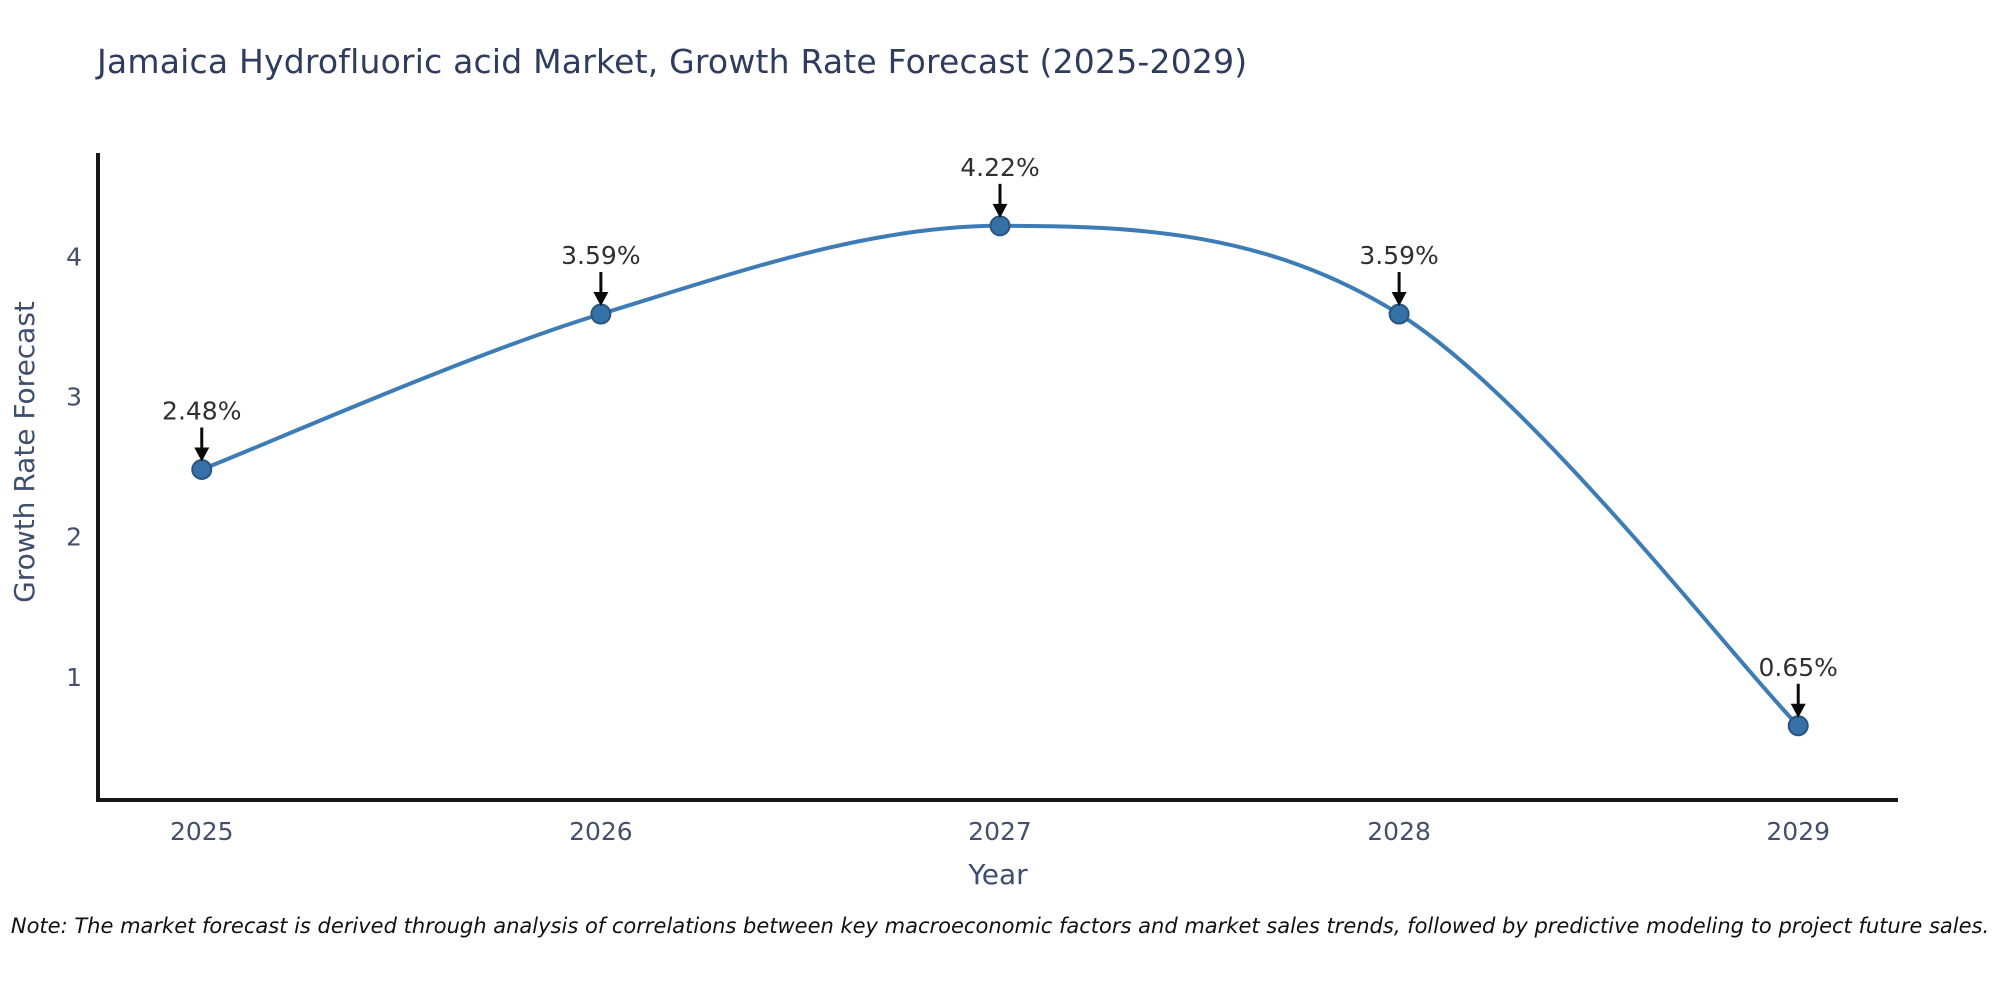  What do you see at coordinates (1798, 667) in the screenshot?
I see `annotation-label: 0.65%` at bounding box center [1798, 667].